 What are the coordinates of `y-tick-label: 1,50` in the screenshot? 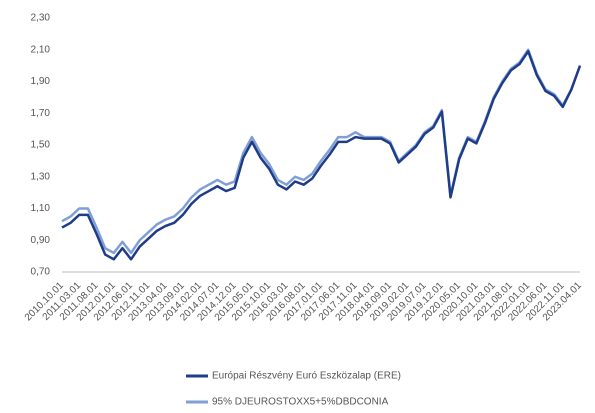 It's located at (41, 145).